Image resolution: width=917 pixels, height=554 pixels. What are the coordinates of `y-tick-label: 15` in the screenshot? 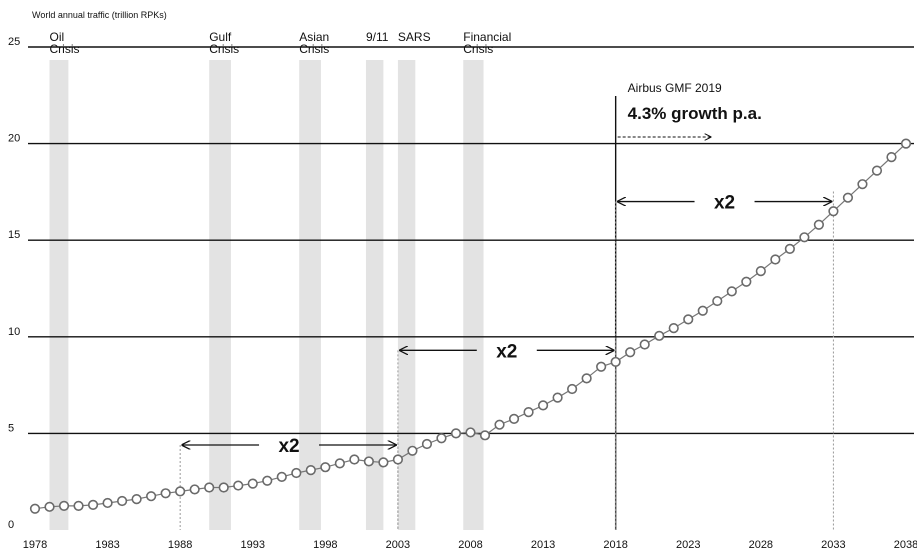 It's located at (14, 235).